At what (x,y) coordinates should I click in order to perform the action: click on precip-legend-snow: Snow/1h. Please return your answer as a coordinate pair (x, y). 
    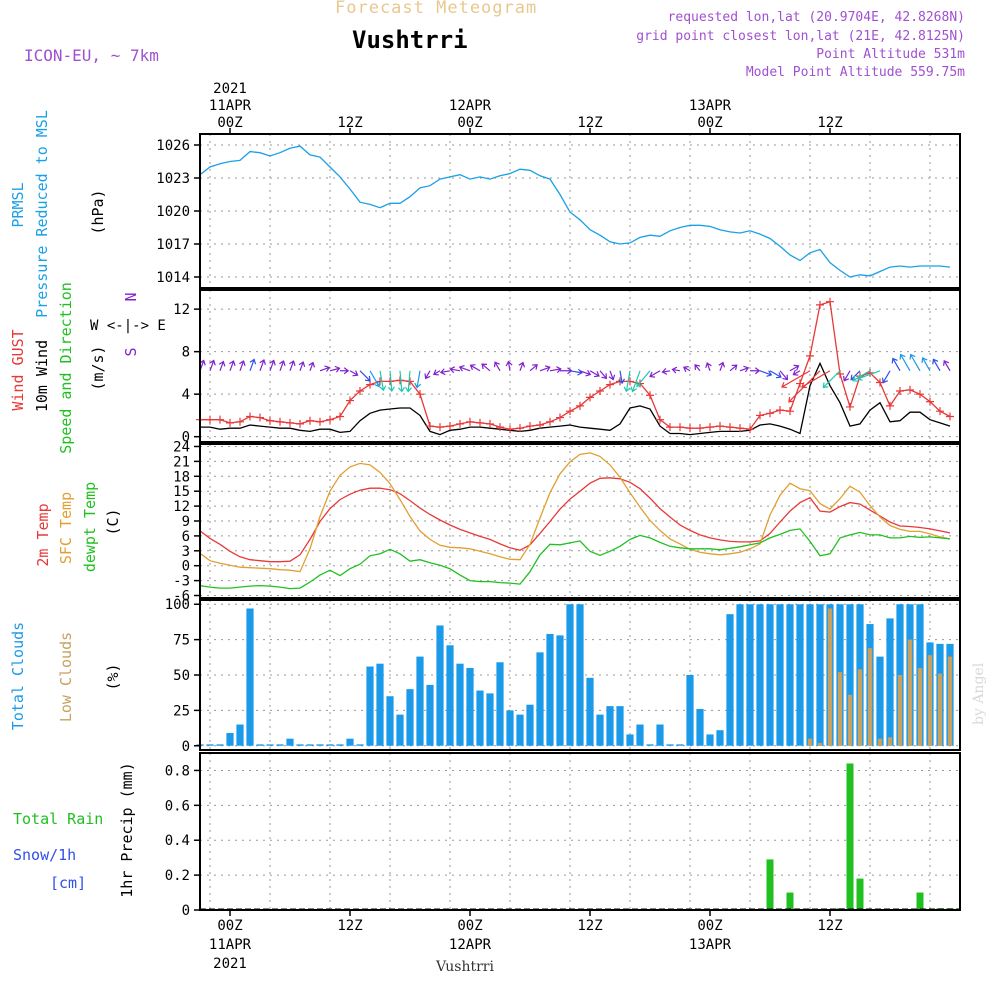
    Looking at the image, I should click on (44, 855).